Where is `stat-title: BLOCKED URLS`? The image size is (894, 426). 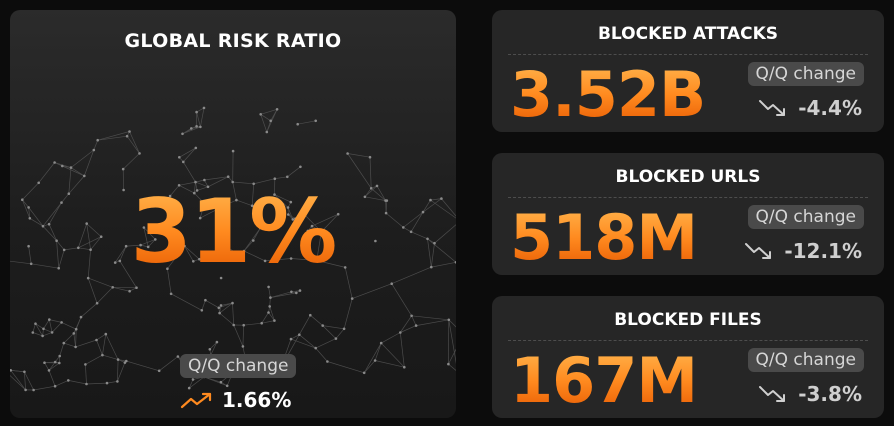
stat-title: BLOCKED URLS is located at coordinates (688, 177).